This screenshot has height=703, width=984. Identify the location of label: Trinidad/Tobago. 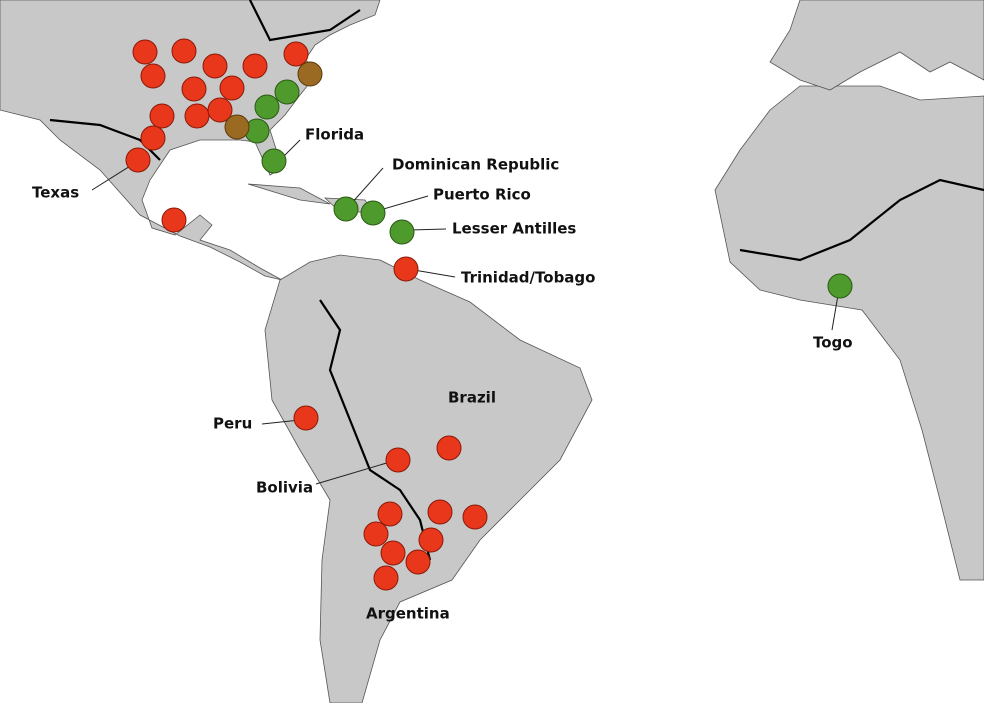
(528, 278).